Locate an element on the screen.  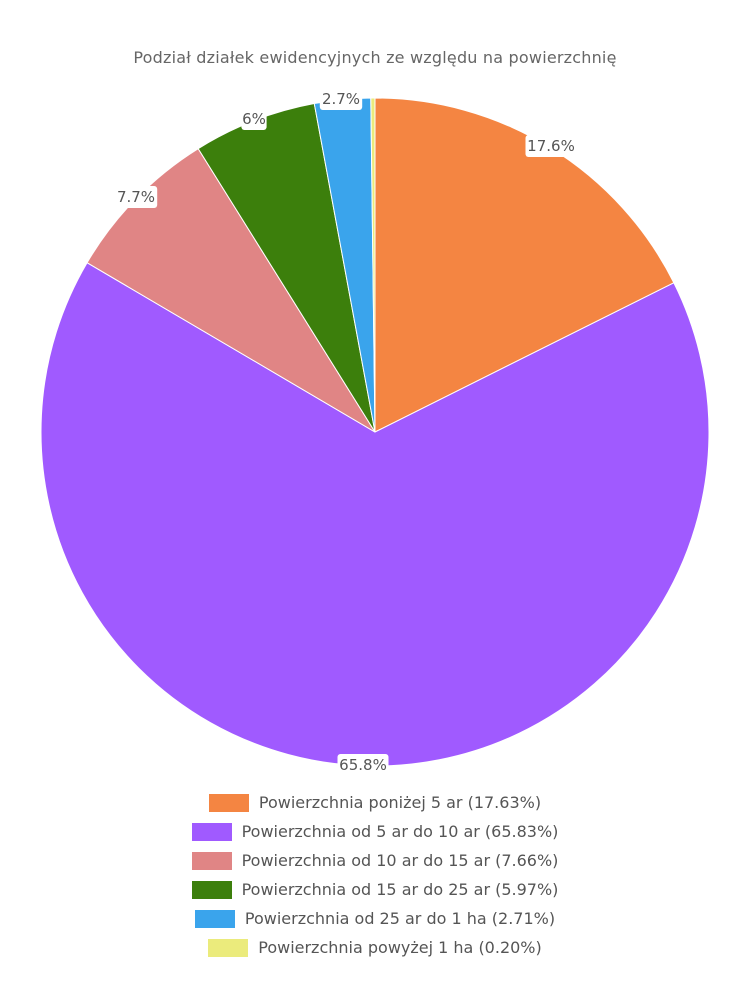
legend-label: Powierzchnia od 10 ar do 15 ar (7.66%) is located at coordinates (400, 860).